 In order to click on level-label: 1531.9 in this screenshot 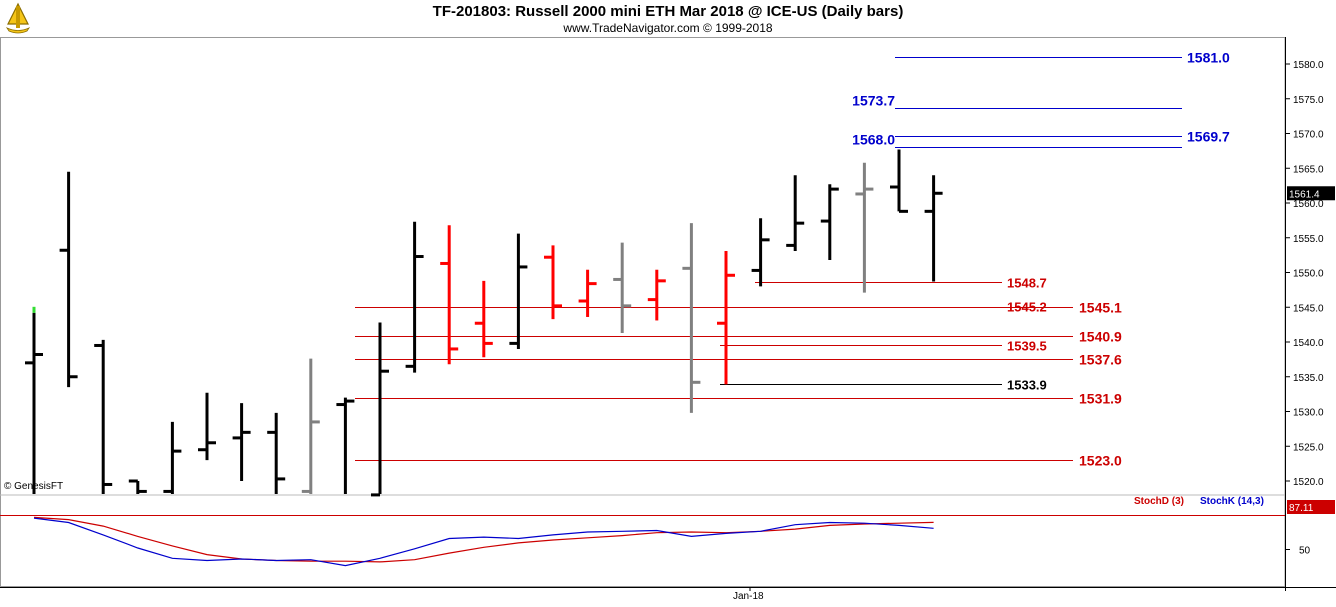, I will do `click(1100, 399)`.